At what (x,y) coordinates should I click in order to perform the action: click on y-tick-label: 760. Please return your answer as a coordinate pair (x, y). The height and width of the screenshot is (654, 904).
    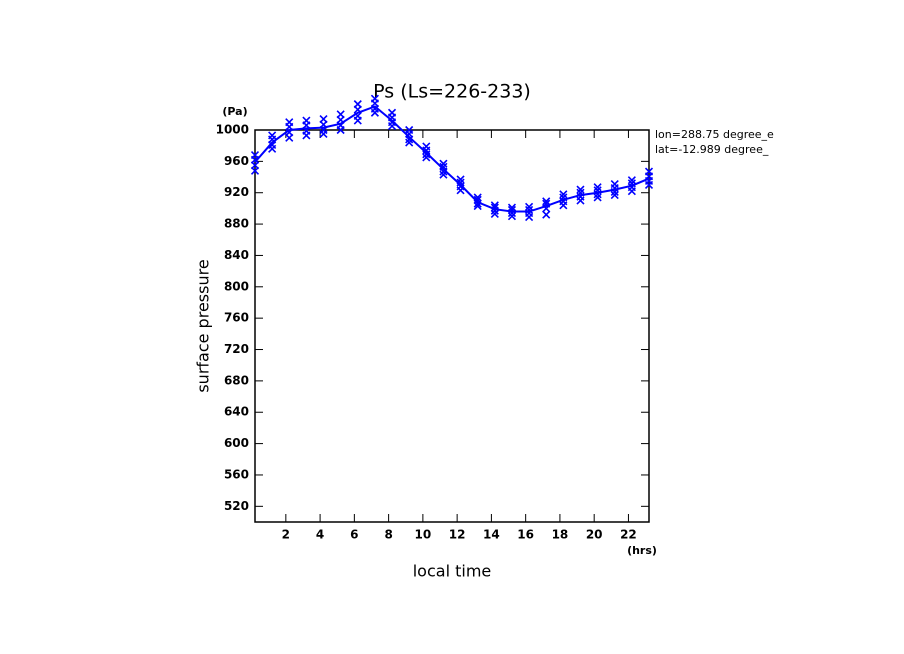
    Looking at the image, I should click on (236, 318).